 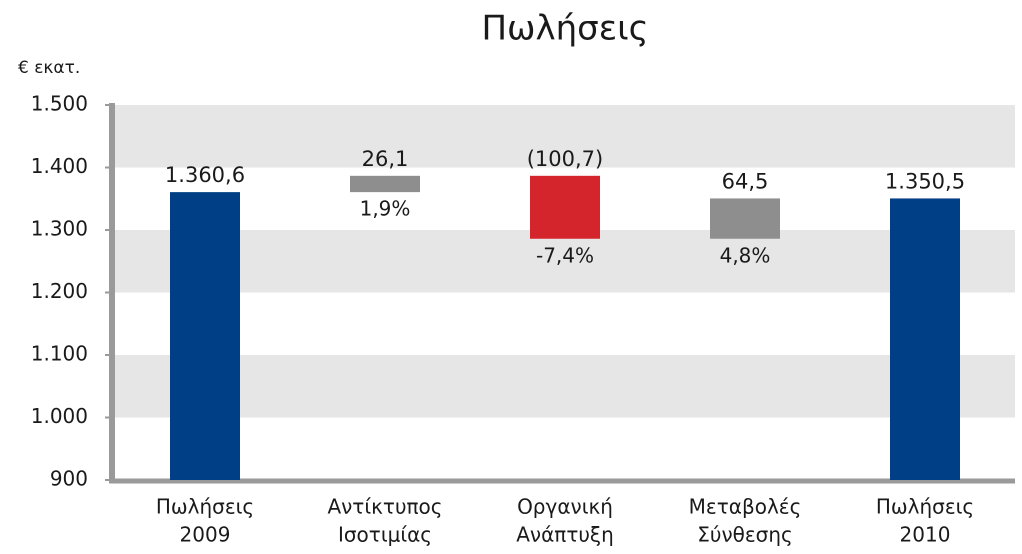 What do you see at coordinates (59, 416) in the screenshot?
I see `y-tick-label: 1.000` at bounding box center [59, 416].